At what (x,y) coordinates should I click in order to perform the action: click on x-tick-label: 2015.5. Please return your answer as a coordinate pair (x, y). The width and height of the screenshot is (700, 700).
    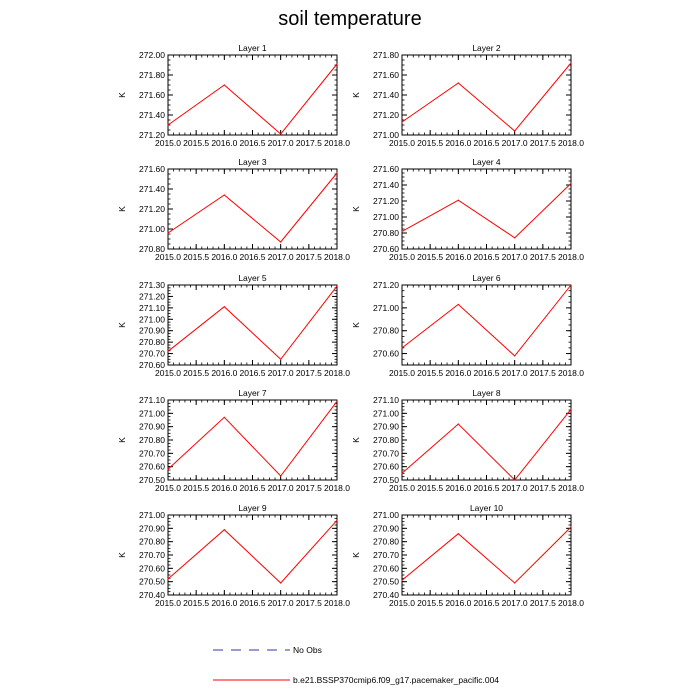
    Looking at the image, I should click on (196, 488).